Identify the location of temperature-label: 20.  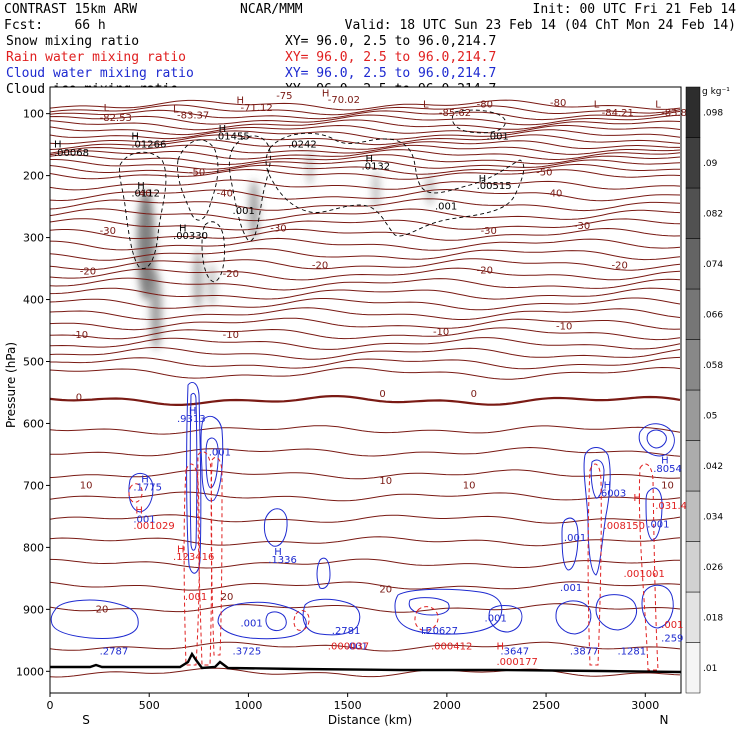
(227, 597).